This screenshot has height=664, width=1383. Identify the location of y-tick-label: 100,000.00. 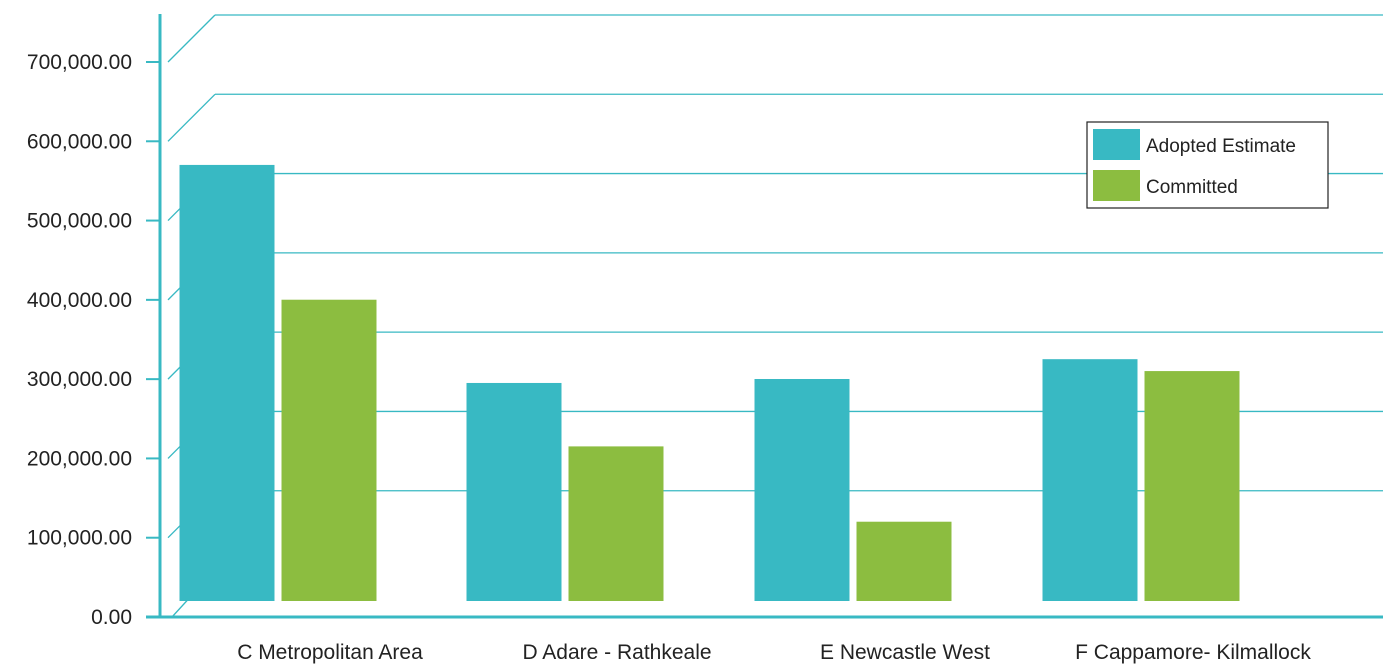
(79, 538).